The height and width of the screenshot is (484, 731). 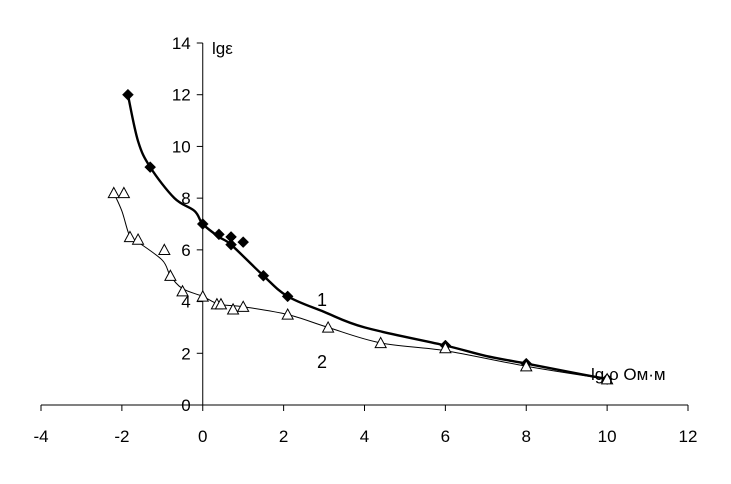 What do you see at coordinates (181, 146) in the screenshot?
I see `y-tick-label: 10` at bounding box center [181, 146].